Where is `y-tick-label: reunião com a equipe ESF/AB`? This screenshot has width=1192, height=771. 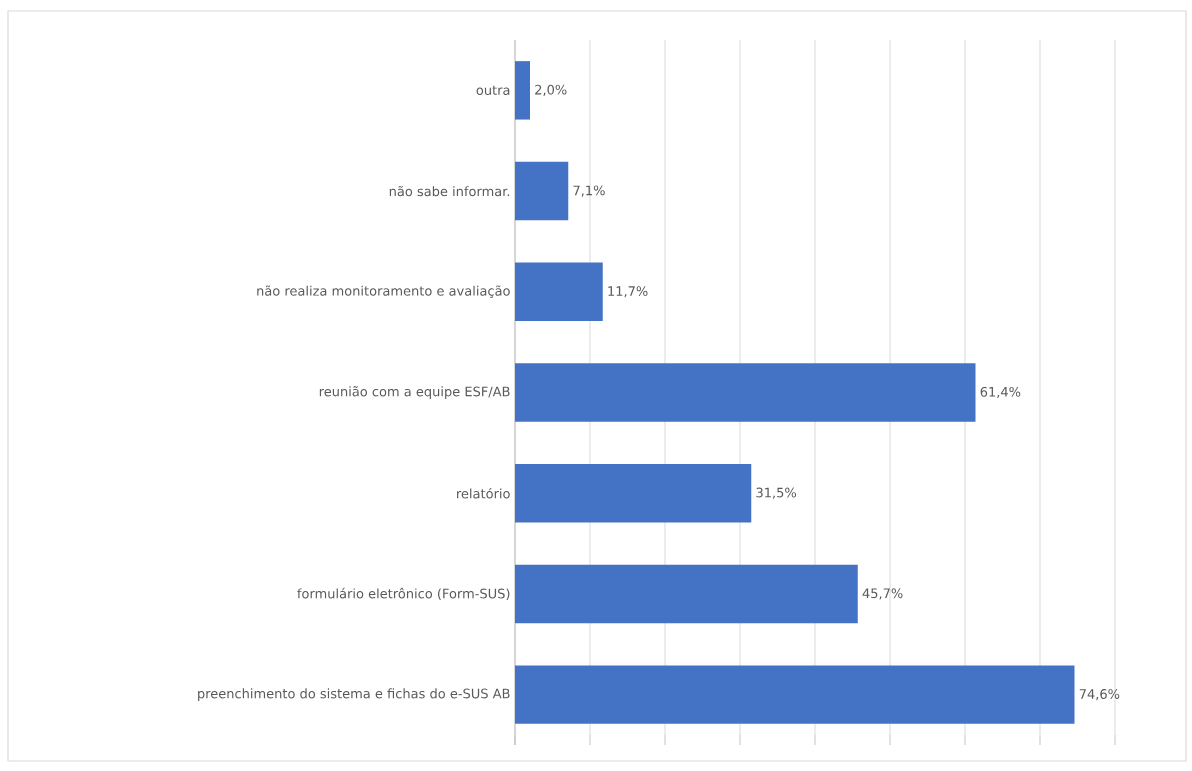 y-tick-label: reunião com a equipe ESF/AB is located at coordinates (414, 392).